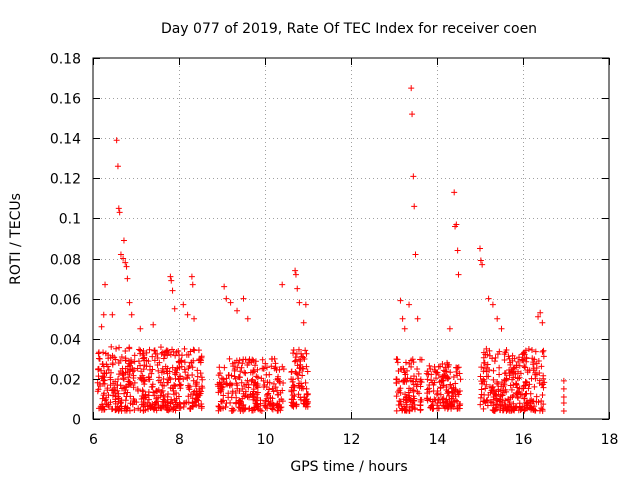 The height and width of the screenshot is (480, 640). Describe the element at coordinates (65, 100) in the screenshot. I see `y-tick-label: 0.16` at that location.